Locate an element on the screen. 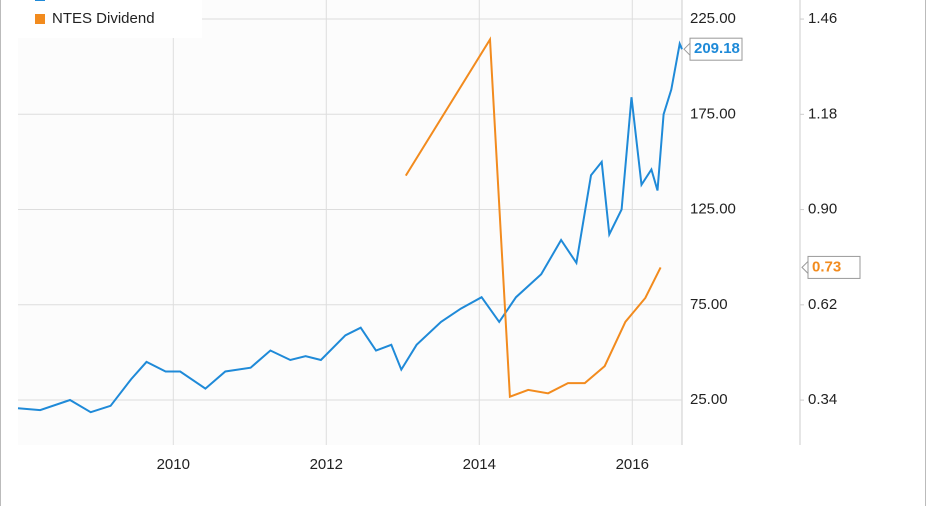 This screenshot has height=506, width=931. legend-label: NTES Price is located at coordinates (91, 2).